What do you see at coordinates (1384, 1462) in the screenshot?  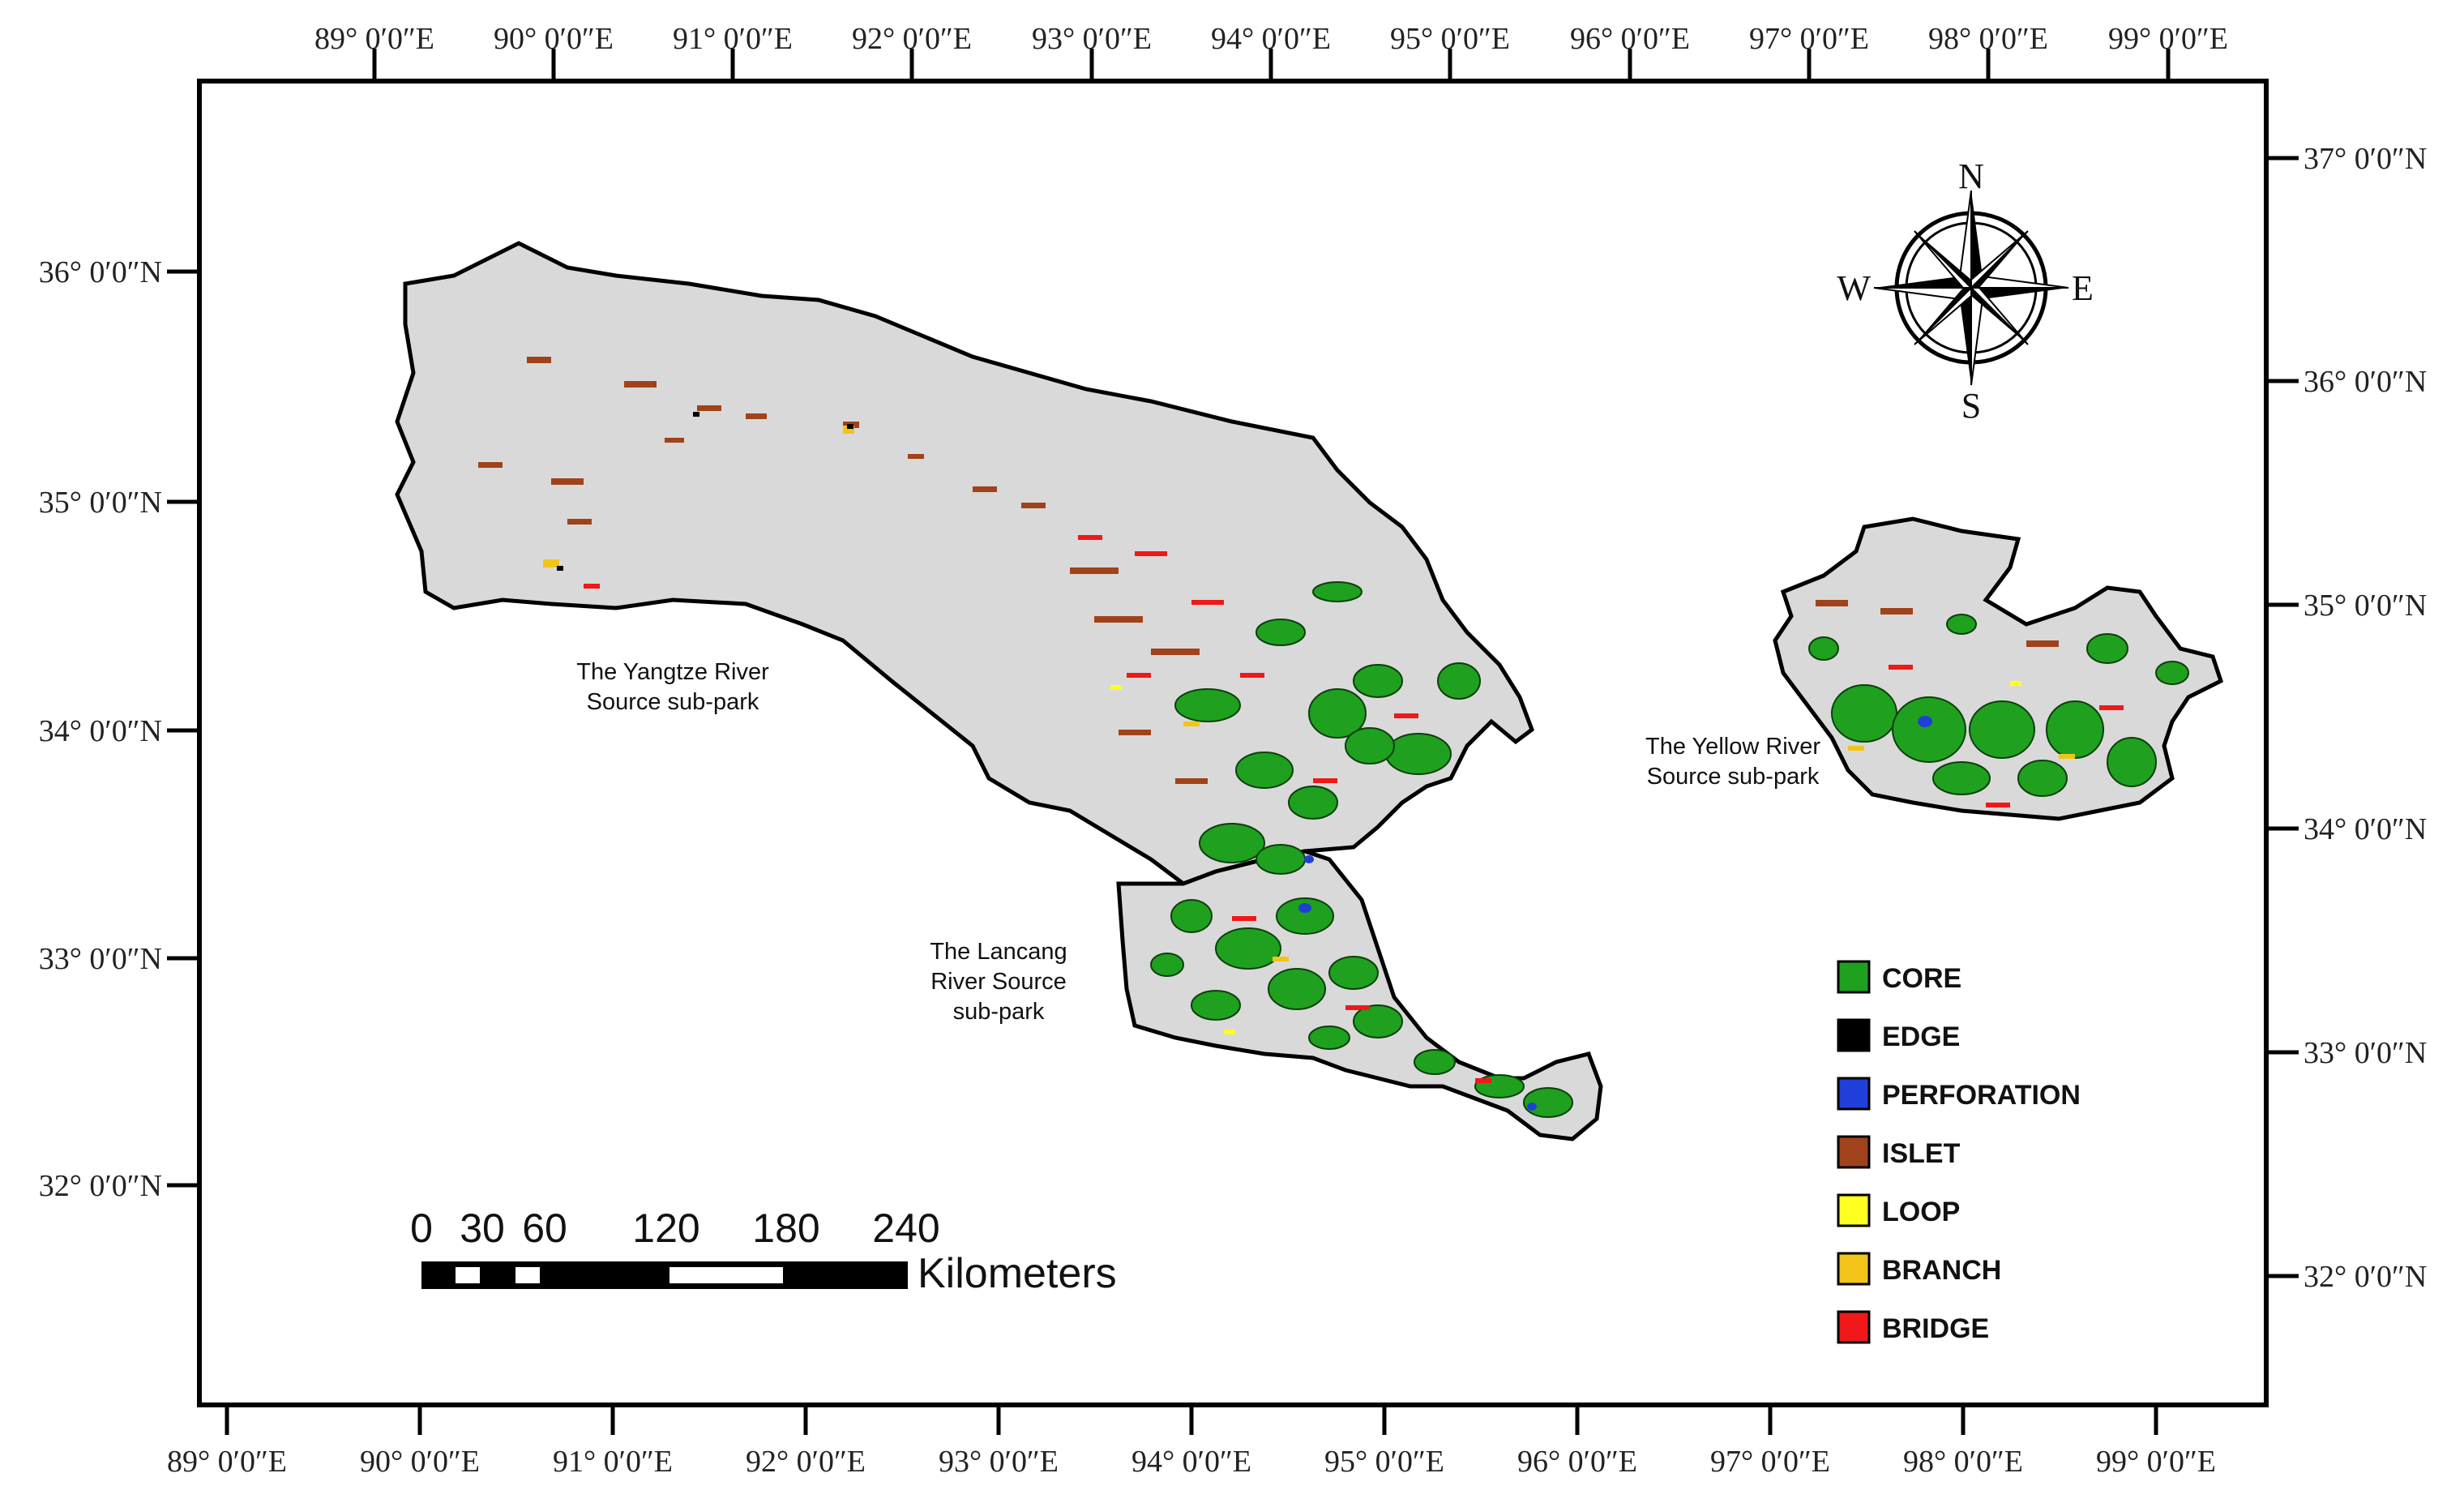 I see `lon-label-bottom: 95° 0′0″E` at bounding box center [1384, 1462].